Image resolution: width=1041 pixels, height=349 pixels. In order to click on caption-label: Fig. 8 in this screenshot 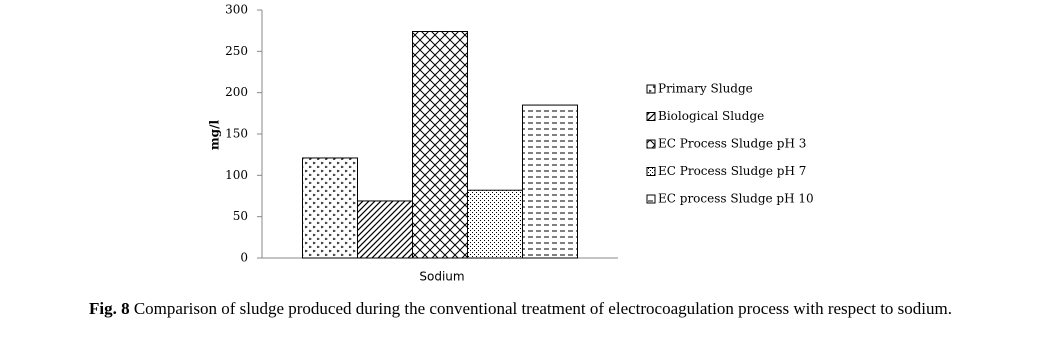, I will do `click(109, 308)`.